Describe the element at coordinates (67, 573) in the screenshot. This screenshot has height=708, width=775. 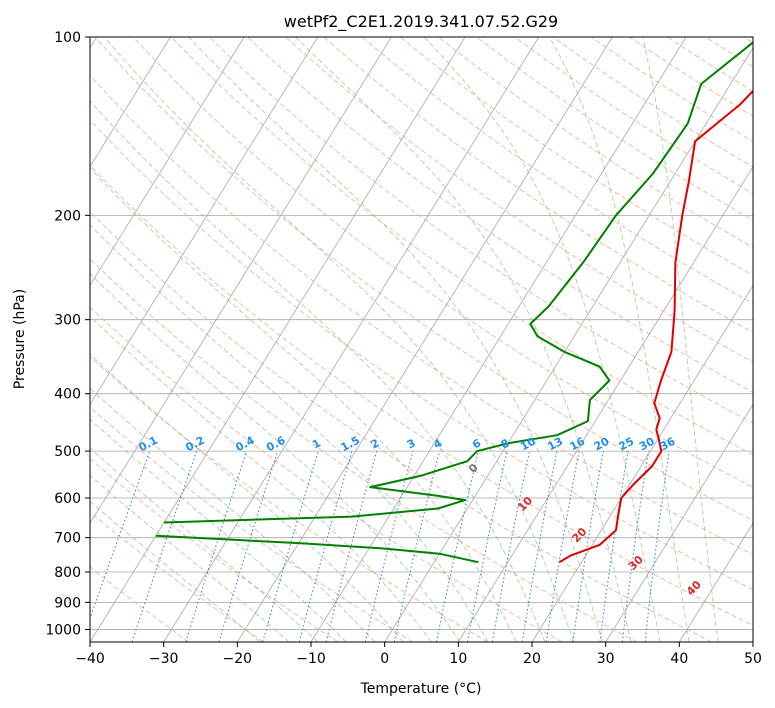
I see `y-tick-label: 800` at that location.